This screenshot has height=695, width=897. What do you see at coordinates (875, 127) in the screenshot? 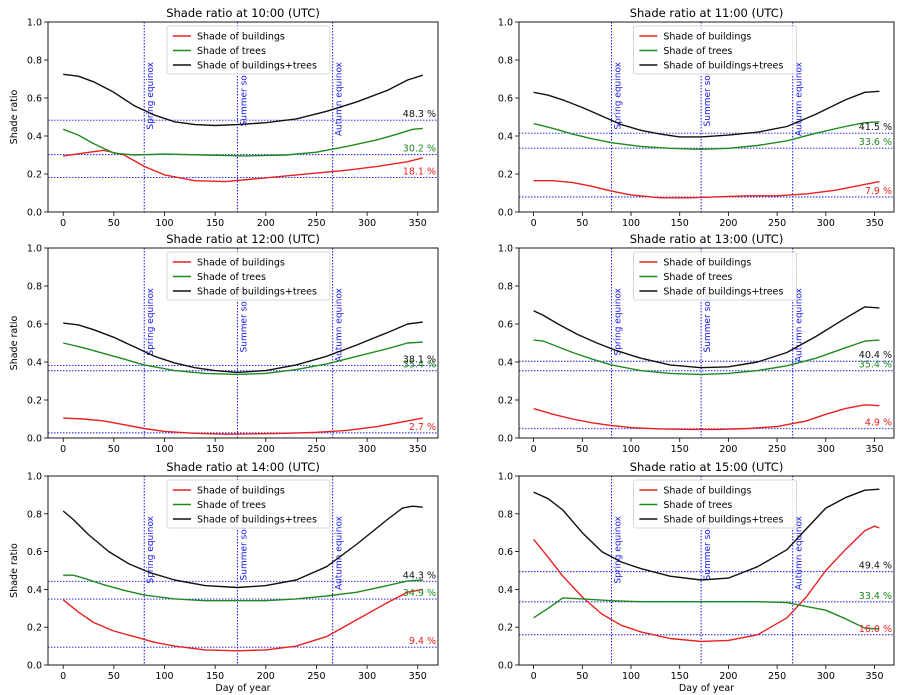
I see `series-value-label: 41.5 %` at bounding box center [875, 127].